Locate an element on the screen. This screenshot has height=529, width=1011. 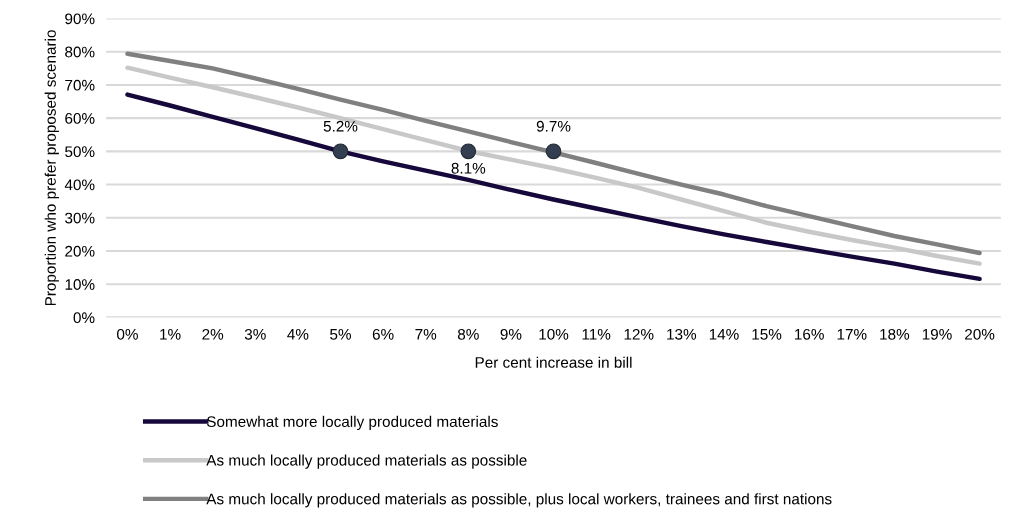
x-tick-label: 6% is located at coordinates (383, 334).